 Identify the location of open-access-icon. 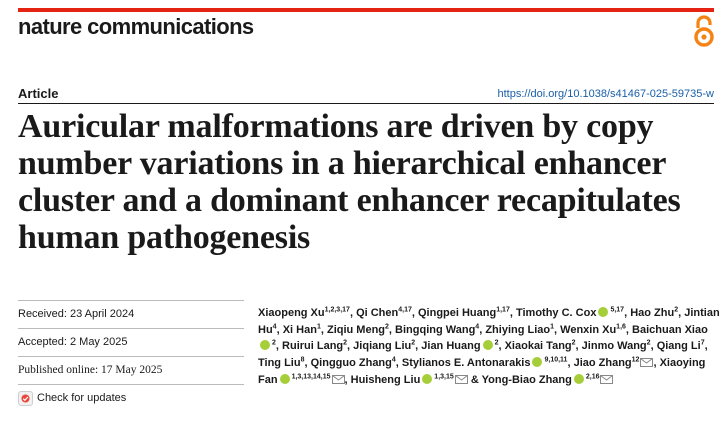
(704, 31).